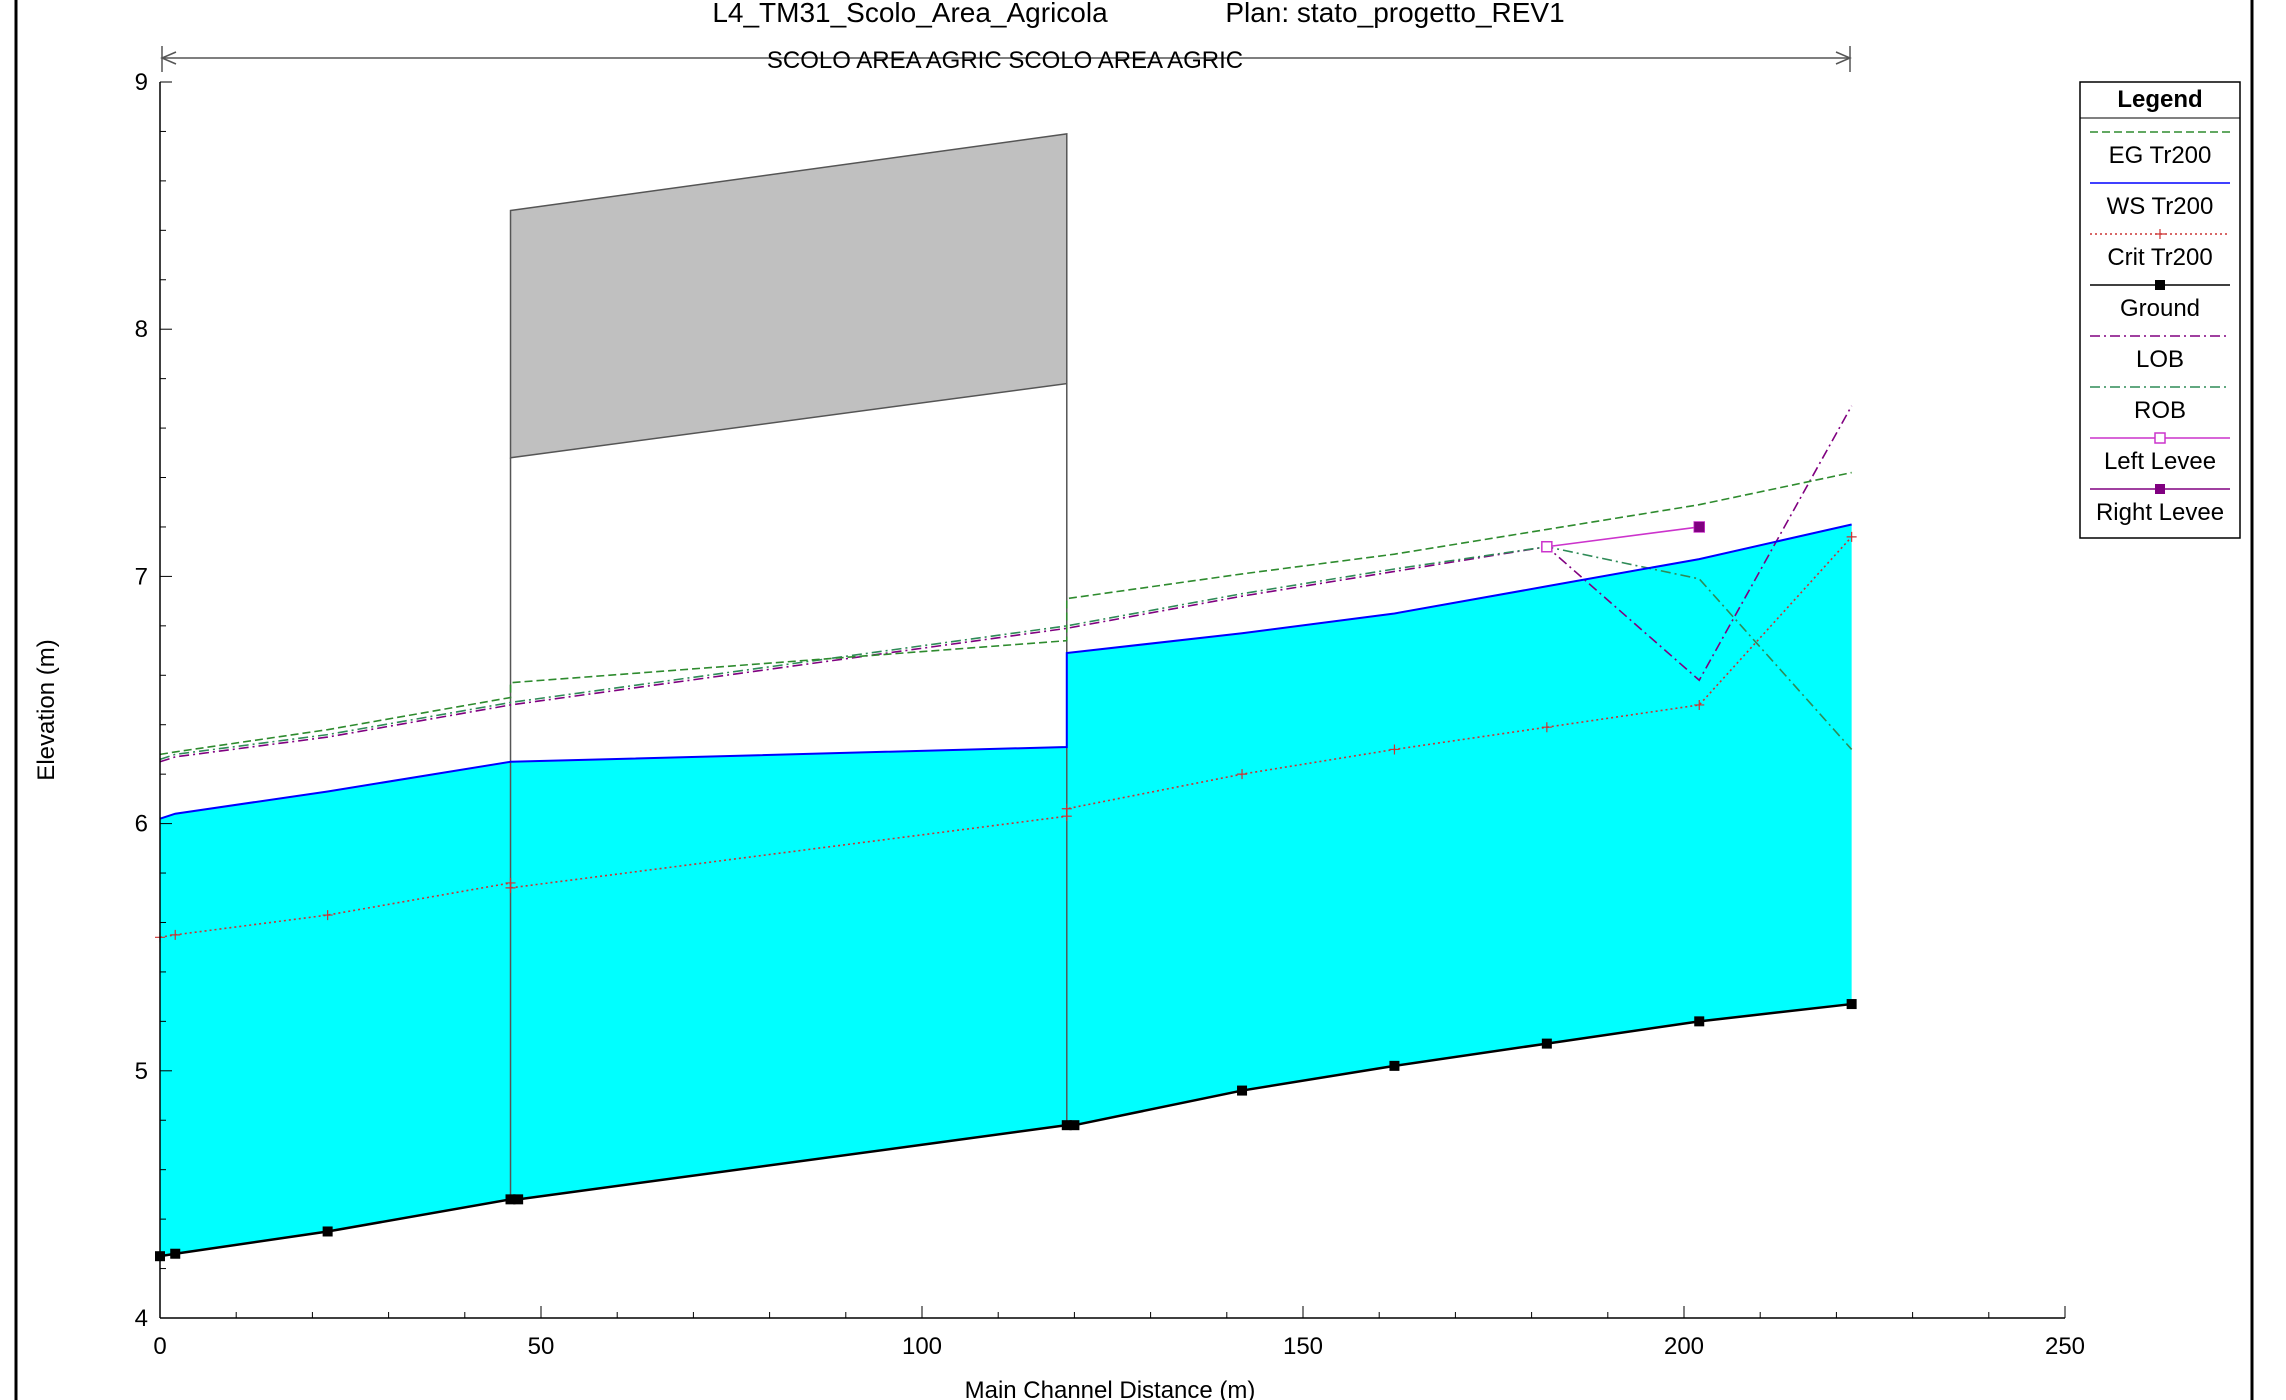  What do you see at coordinates (2160, 512) in the screenshot?
I see `legend-label: Right Levee` at bounding box center [2160, 512].